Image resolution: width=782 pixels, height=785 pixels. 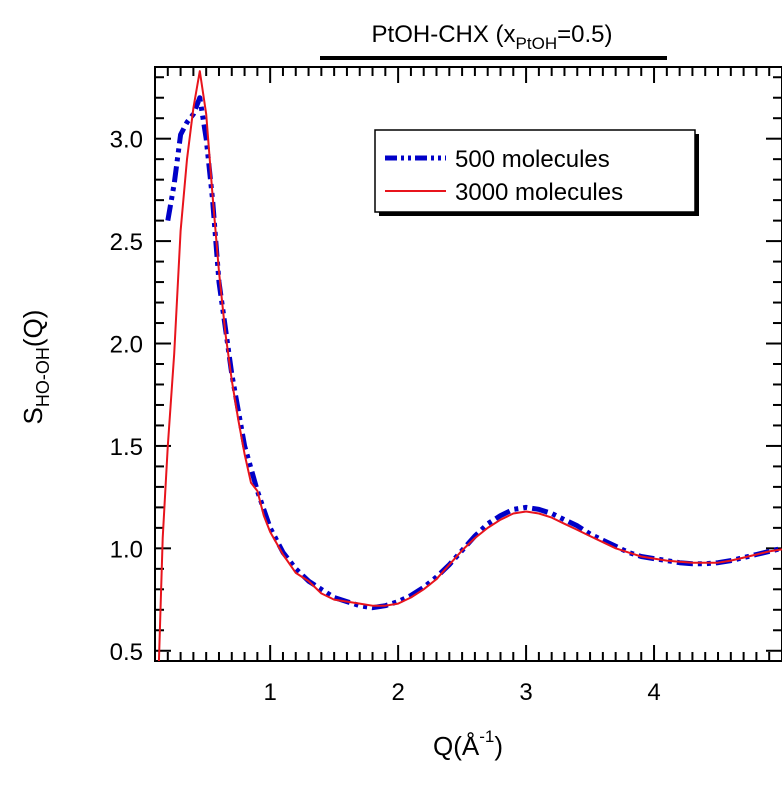 What do you see at coordinates (584, 34) in the screenshot?
I see `title-tail: =0.5)` at bounding box center [584, 34].